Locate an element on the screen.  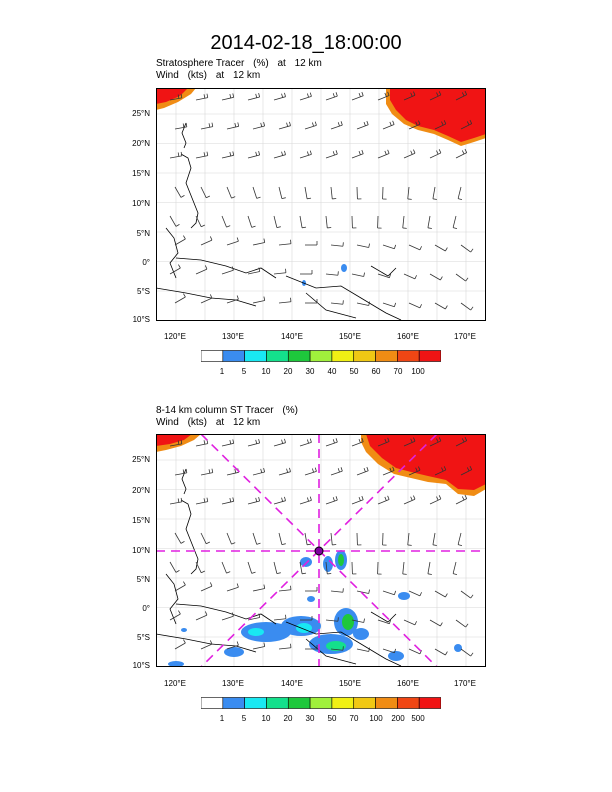
panel1-lat-label: 10°S is located at coordinates (141, 319).